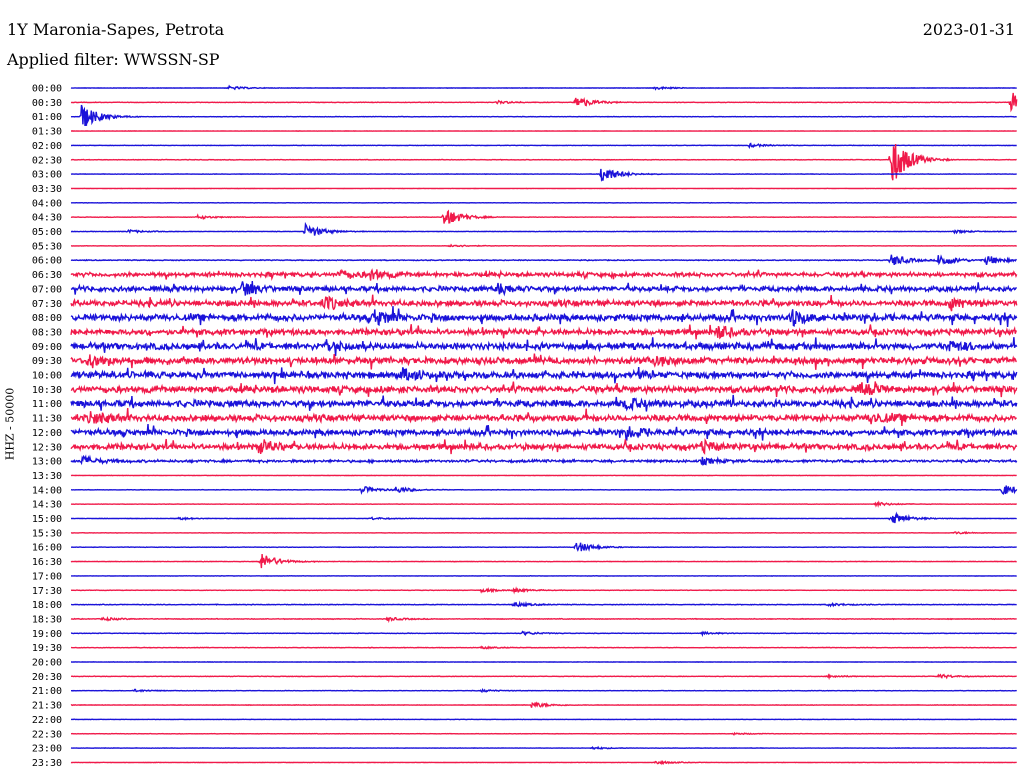 This screenshot has height=780, width=1024. I want to click on time-tick-label: 16:30, so click(47, 562).